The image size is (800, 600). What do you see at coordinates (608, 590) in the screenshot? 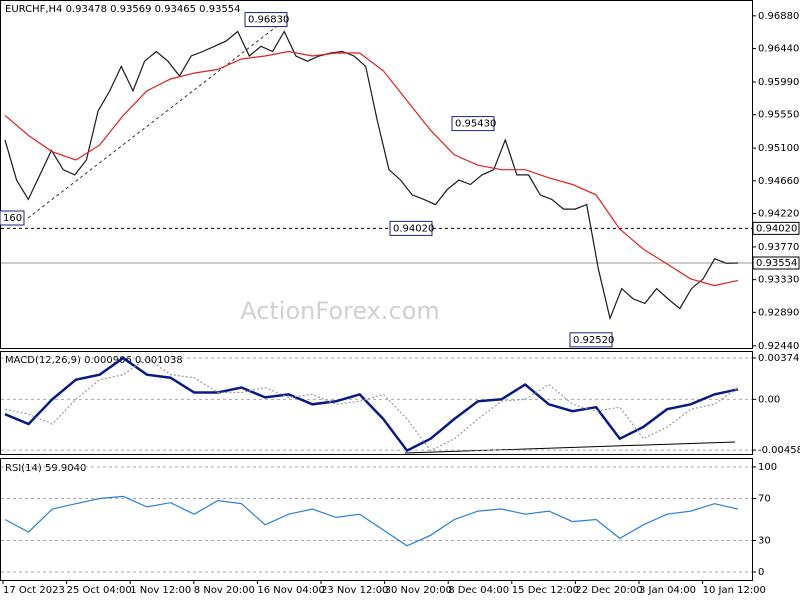
I see `x-tick-label: 22 Dec 20:00` at bounding box center [608, 590].